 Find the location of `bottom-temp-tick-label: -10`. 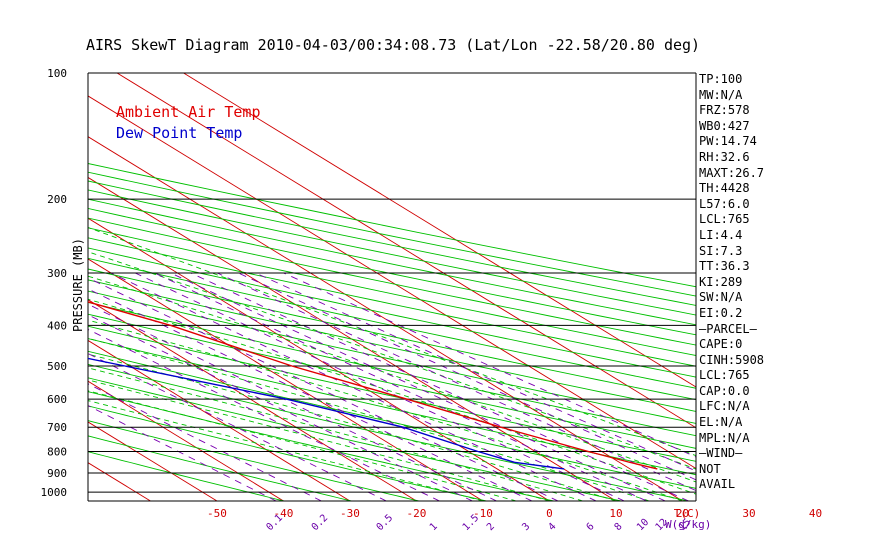

bottom-temp-tick-label: -10 is located at coordinates (483, 513).